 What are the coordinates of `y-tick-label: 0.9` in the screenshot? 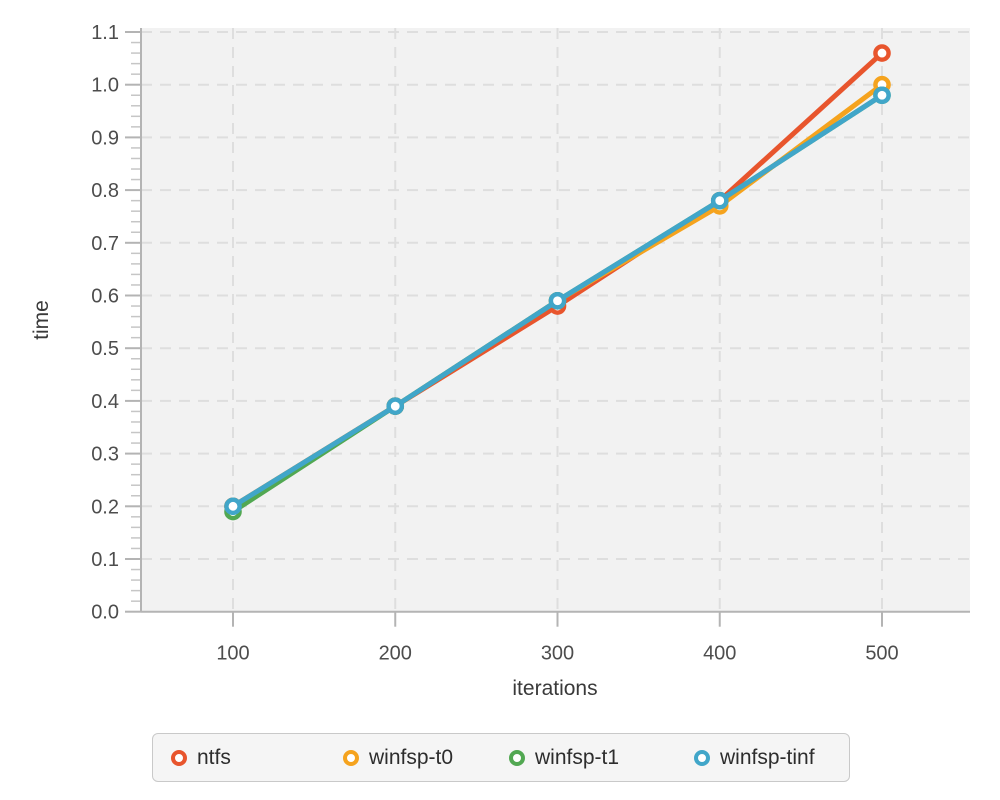 It's located at (105, 138).